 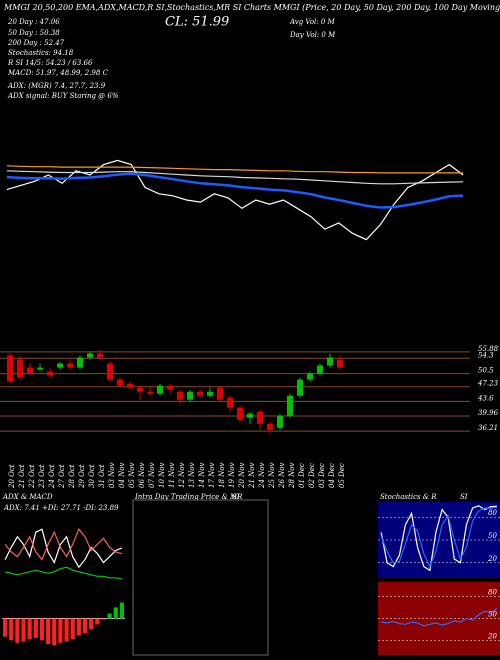 I want to click on x-tick-label: 02 Dec, so click(x=312, y=475).